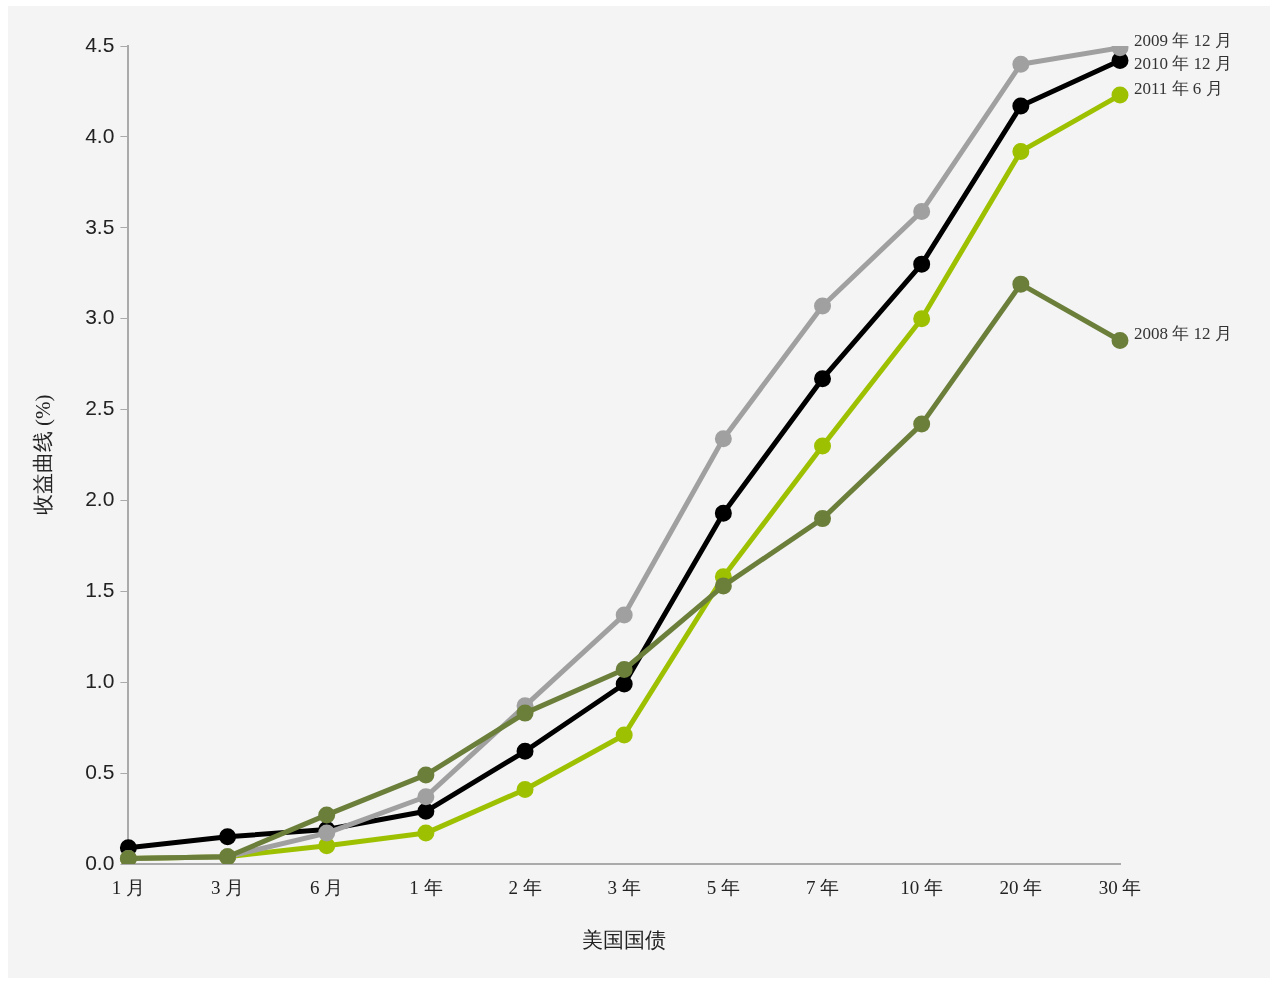  I want to click on y-tick-label: 2.5, so click(100, 408).